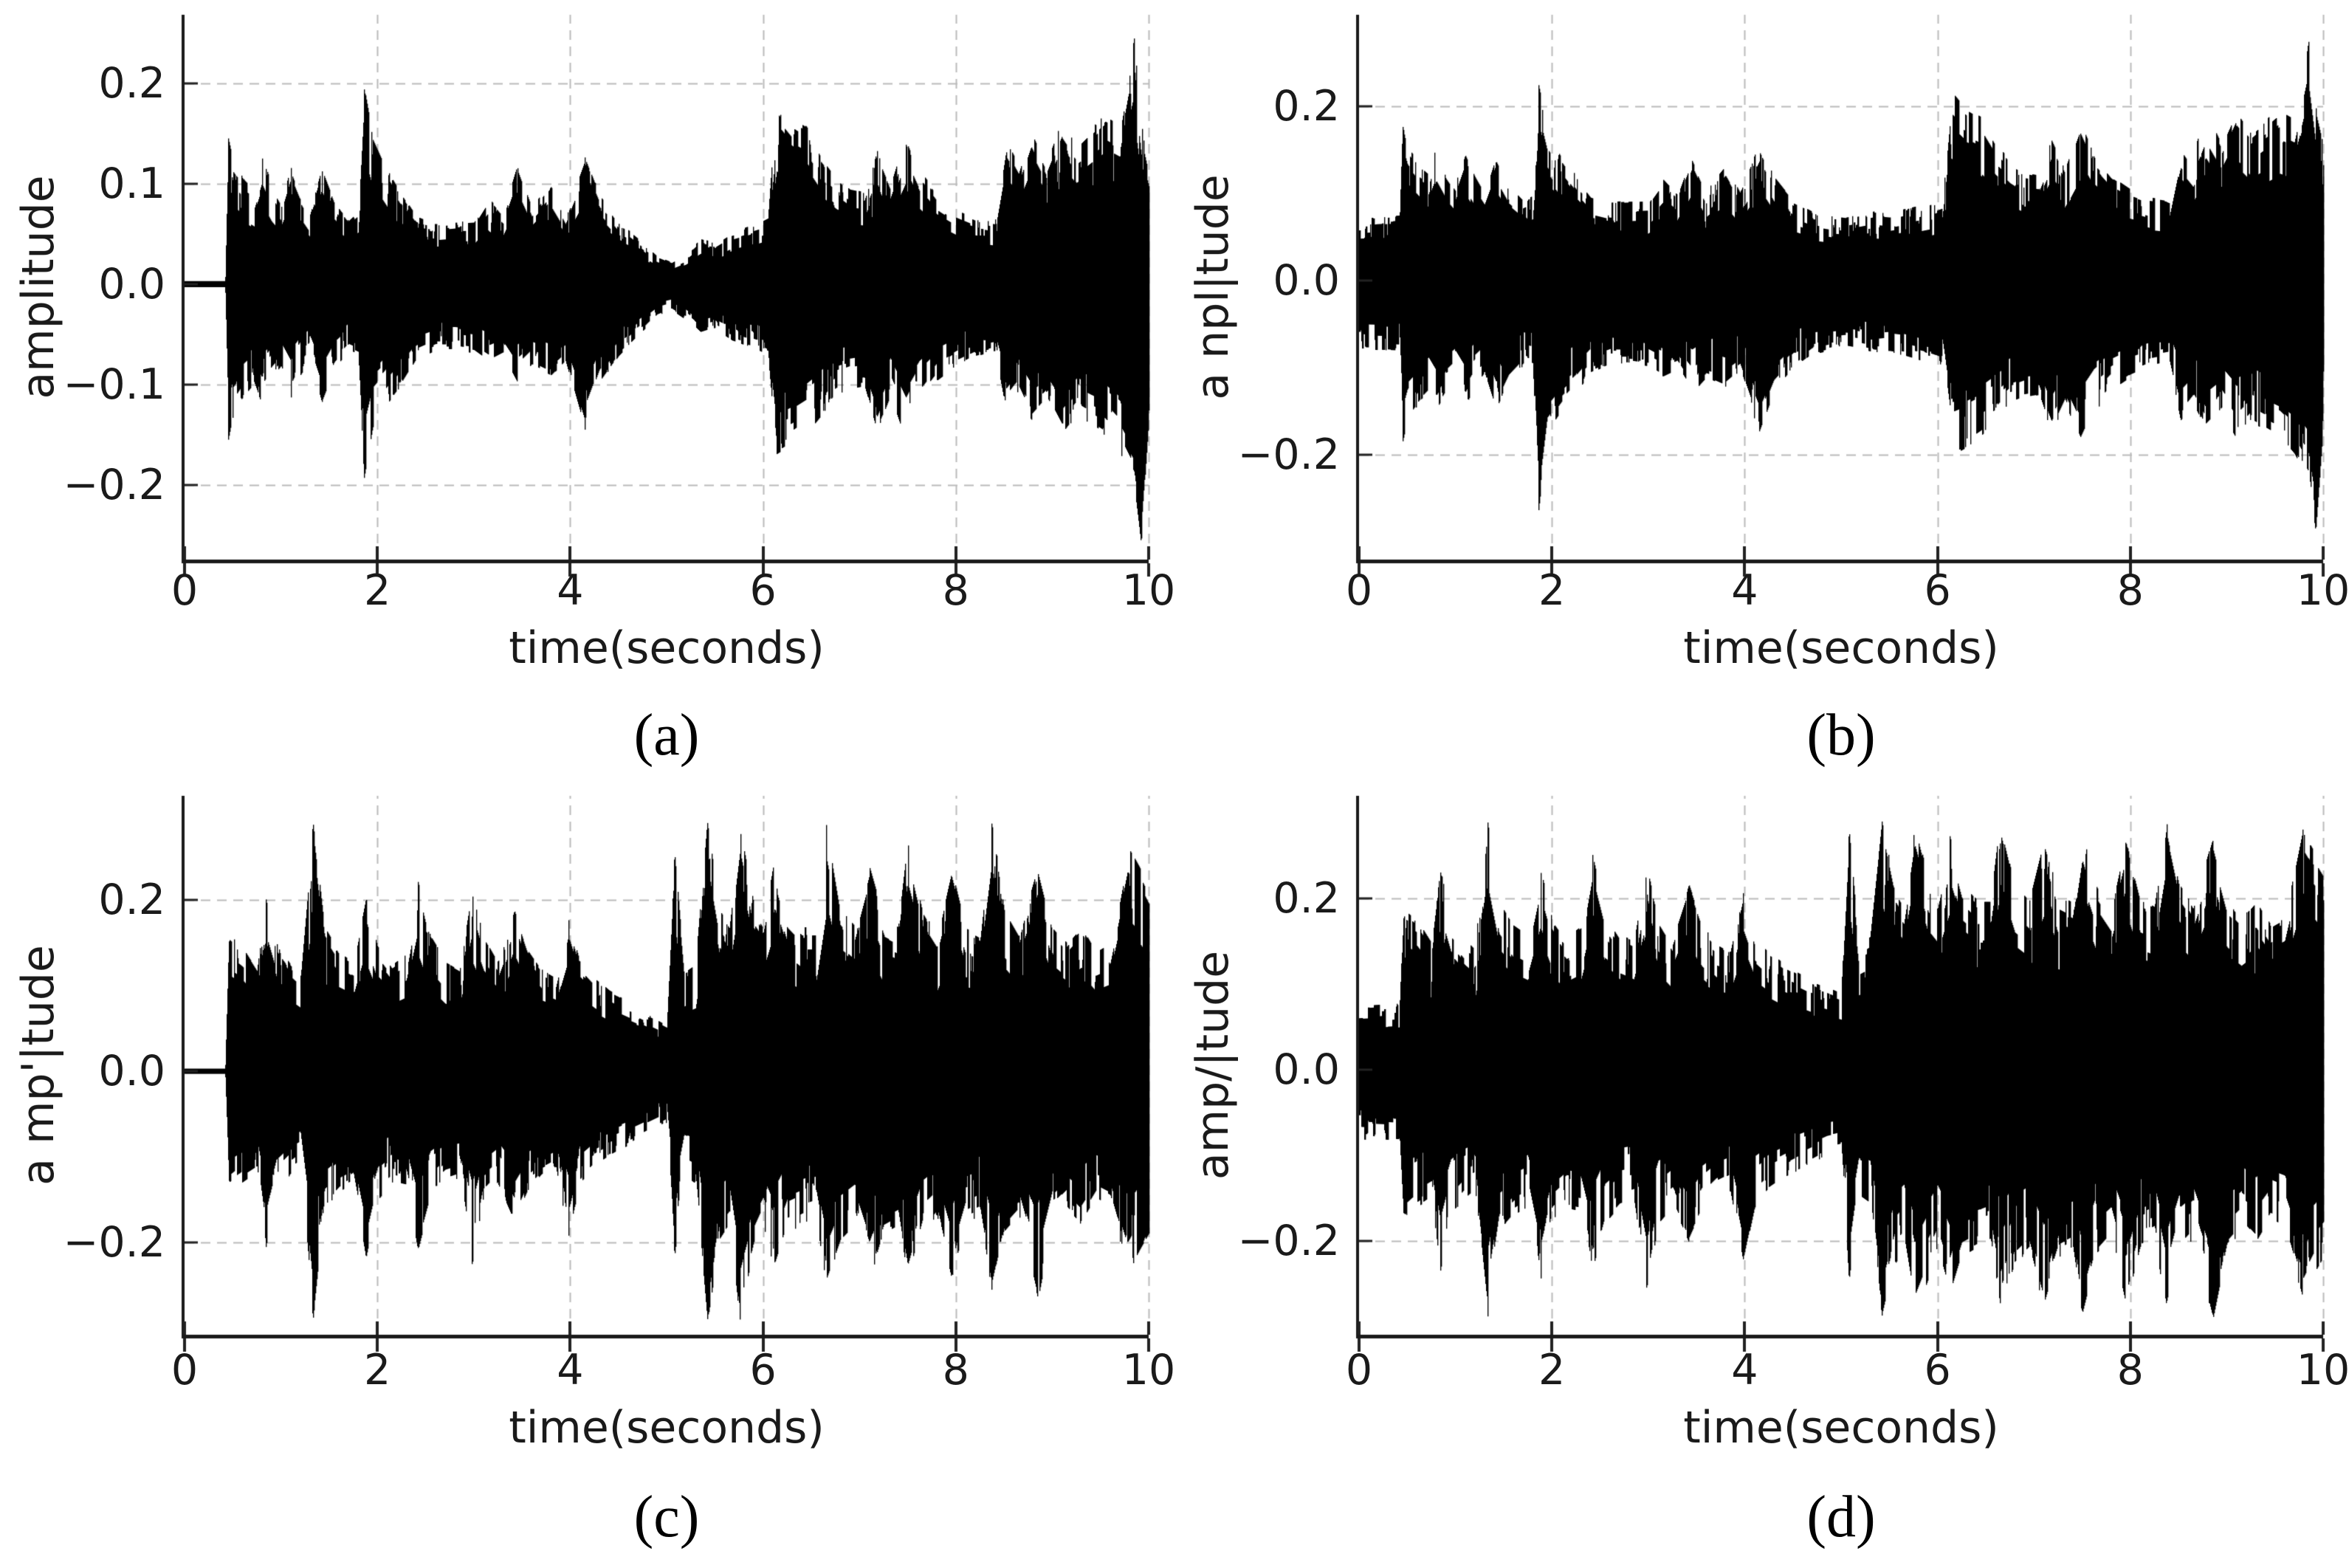  Describe the element at coordinates (131, 183) in the screenshot. I see `y-tick-label: 0.1` at that location.